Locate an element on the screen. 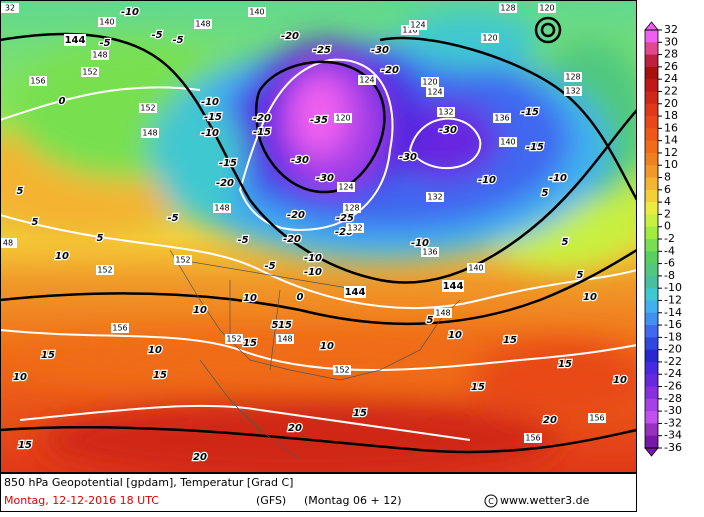 The image size is (704, 517). geopotential-label: 136 is located at coordinates (501, 118).